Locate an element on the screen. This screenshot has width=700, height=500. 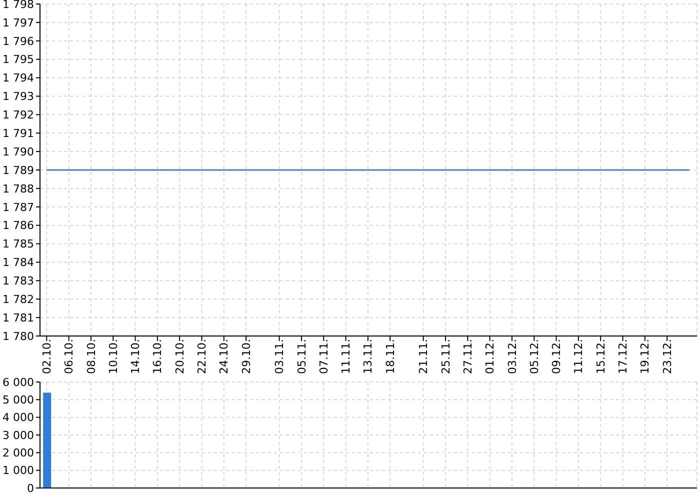
y-tick-label: 1 000 is located at coordinates (18, 471).